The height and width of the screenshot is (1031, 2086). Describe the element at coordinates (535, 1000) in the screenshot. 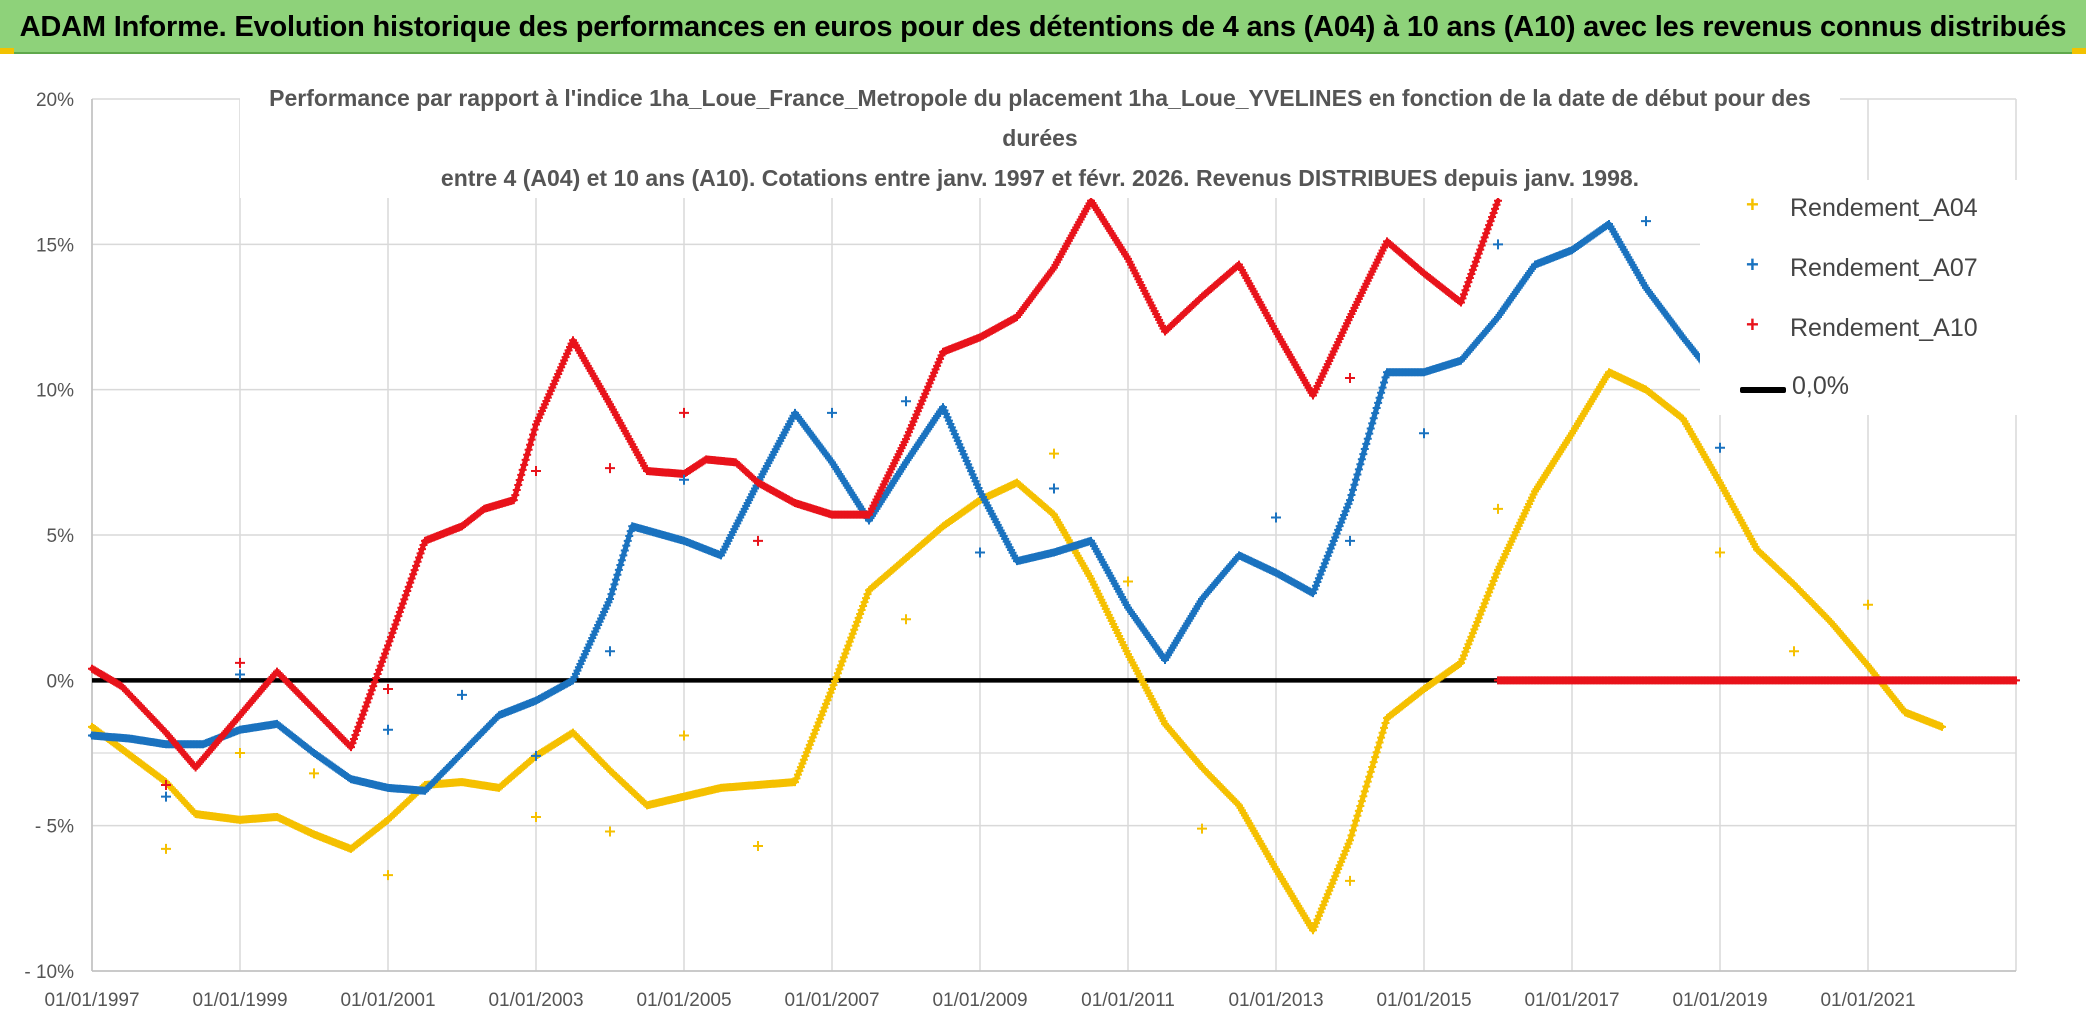

I see `x-tick-label: 01/01/2003` at that location.